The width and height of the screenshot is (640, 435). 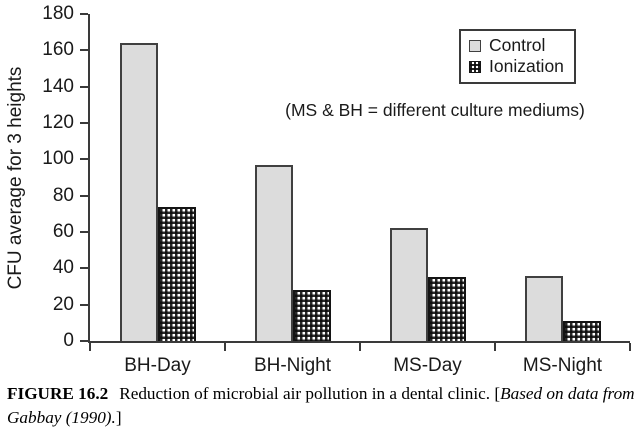 I want to click on y-tick-label: 60, so click(x=63, y=232).